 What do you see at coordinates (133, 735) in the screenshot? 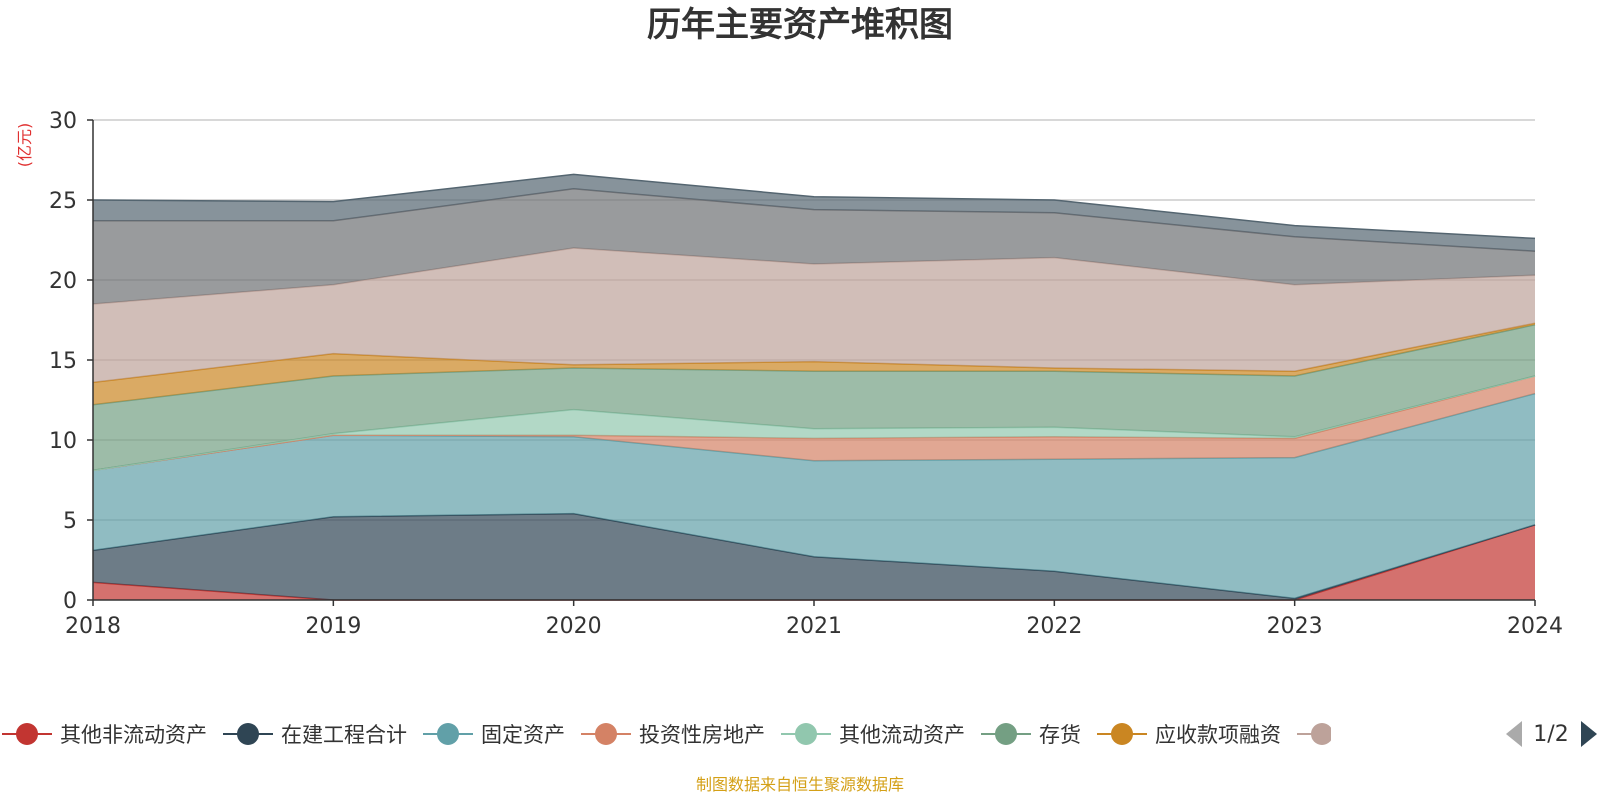
I see `legend-label-0: 其他非流动资产` at bounding box center [133, 735].